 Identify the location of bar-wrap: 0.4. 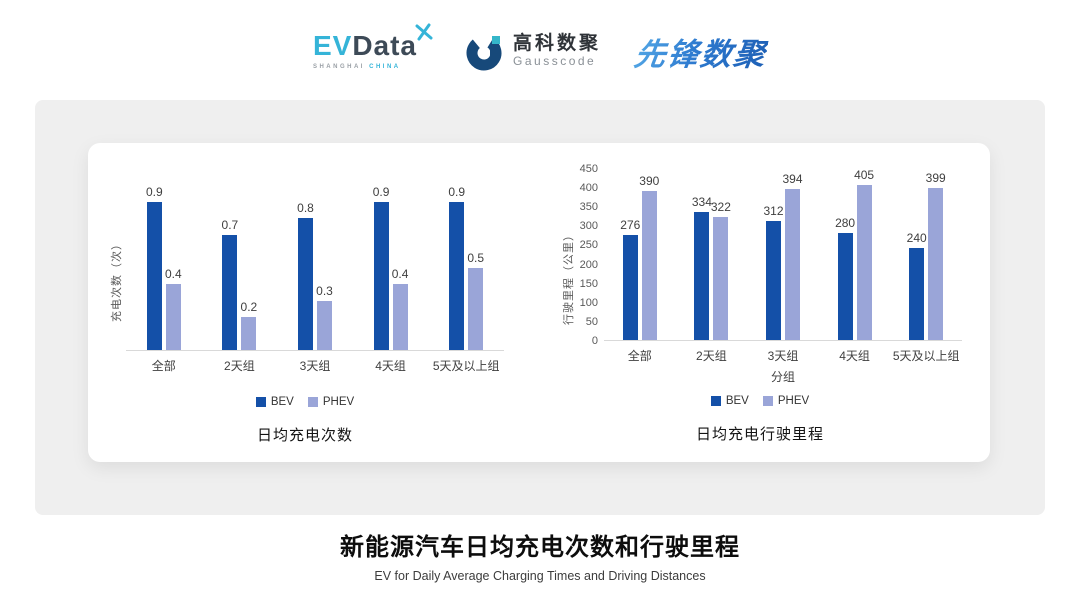
(173, 308).